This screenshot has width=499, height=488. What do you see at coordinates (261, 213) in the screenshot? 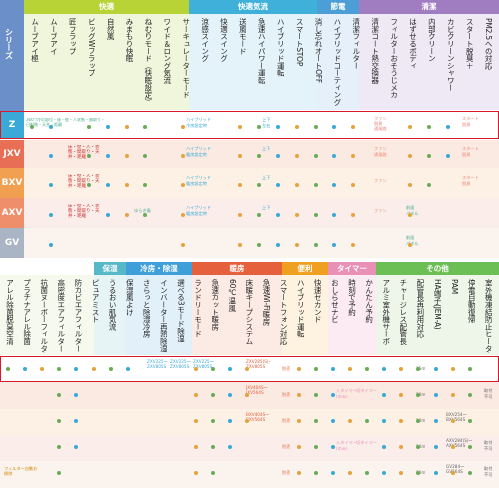
I see `row-band-axv` at bounding box center [261, 213].